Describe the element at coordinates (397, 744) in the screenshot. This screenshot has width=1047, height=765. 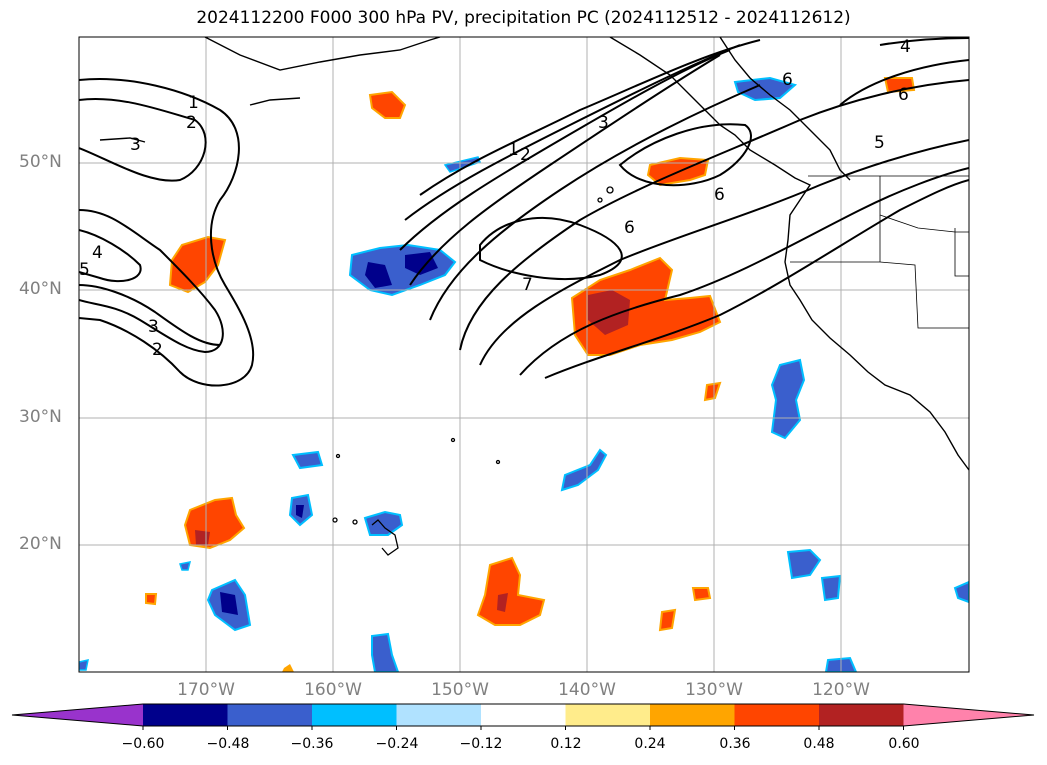
I see `colorbar-tick-label: −0.24` at that location.